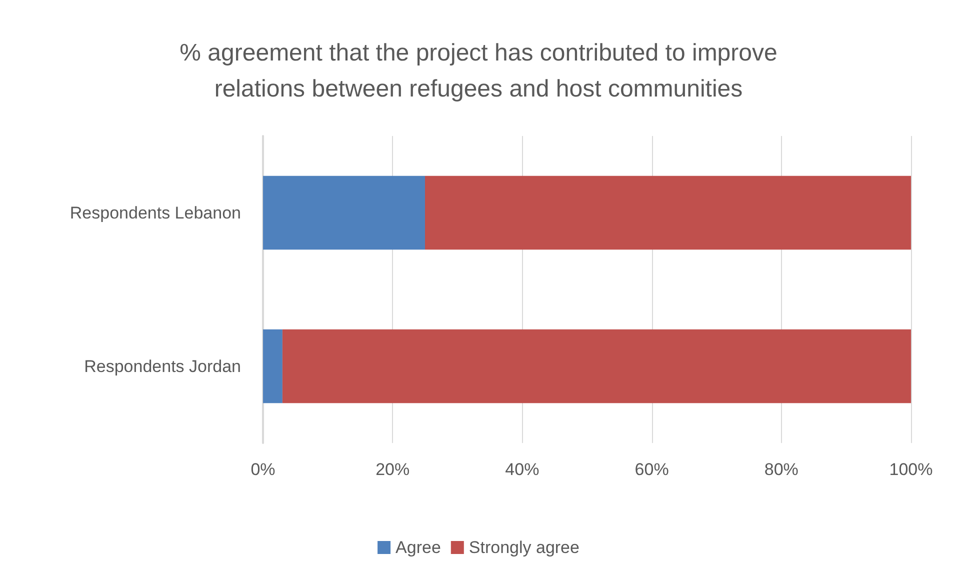 The height and width of the screenshot is (579, 957). Describe the element at coordinates (522, 469) in the screenshot. I see `x-tick-label: 40%` at that location.